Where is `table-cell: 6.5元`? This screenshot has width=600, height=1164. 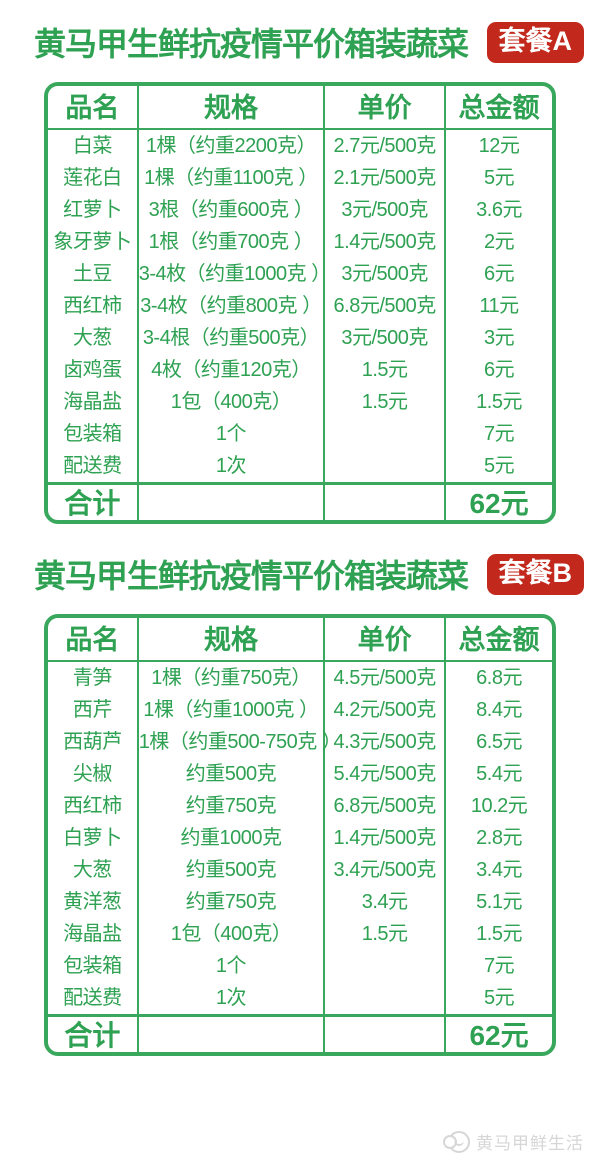
table-cell: 6.5元 is located at coordinates (499, 742).